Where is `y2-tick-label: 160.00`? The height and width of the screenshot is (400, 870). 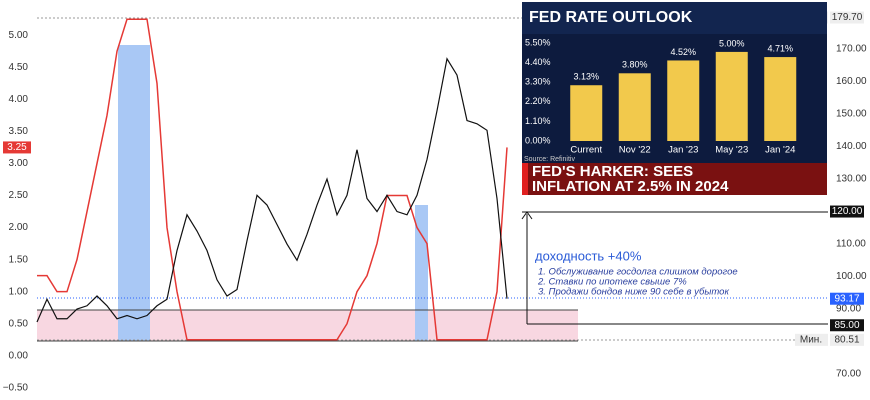 y2-tick-label: 160.00 is located at coordinates (851, 81).